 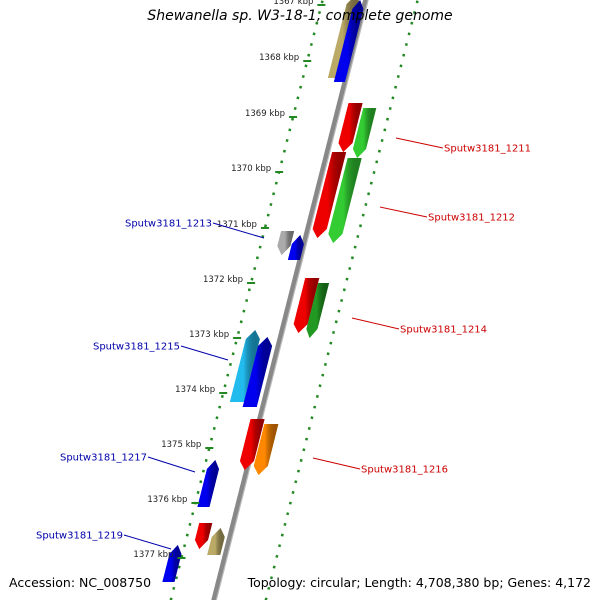 I want to click on gene-1211a, so click(x=350, y=127).